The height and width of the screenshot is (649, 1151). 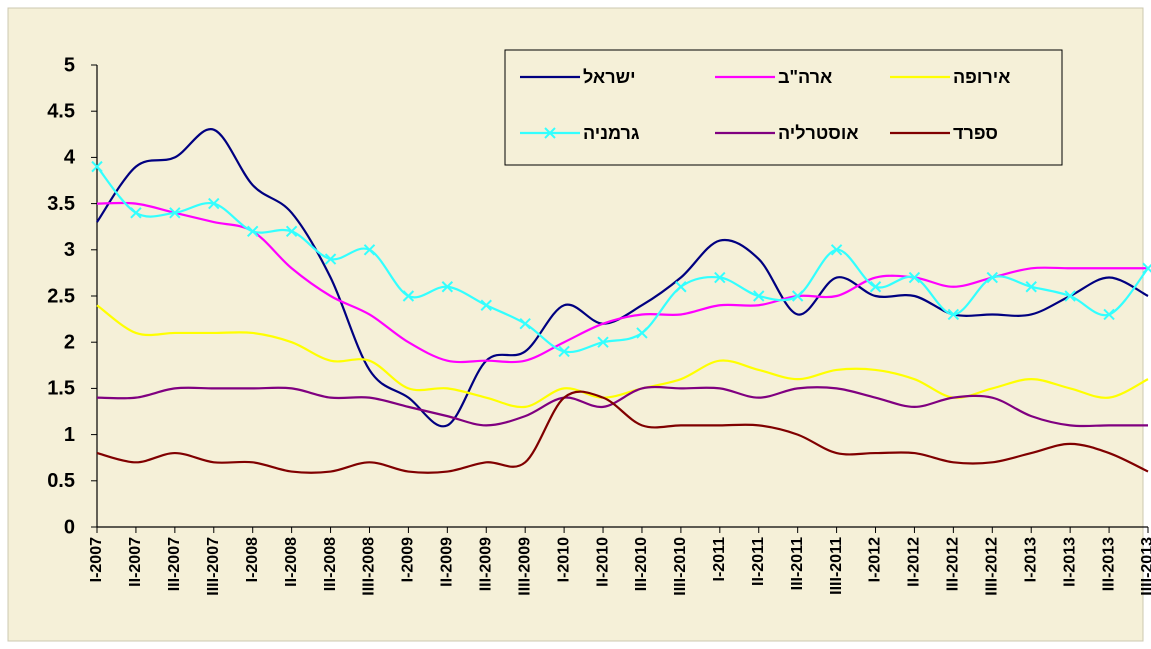 I want to click on x-tick-label: II-2012, so click(x=914, y=562).